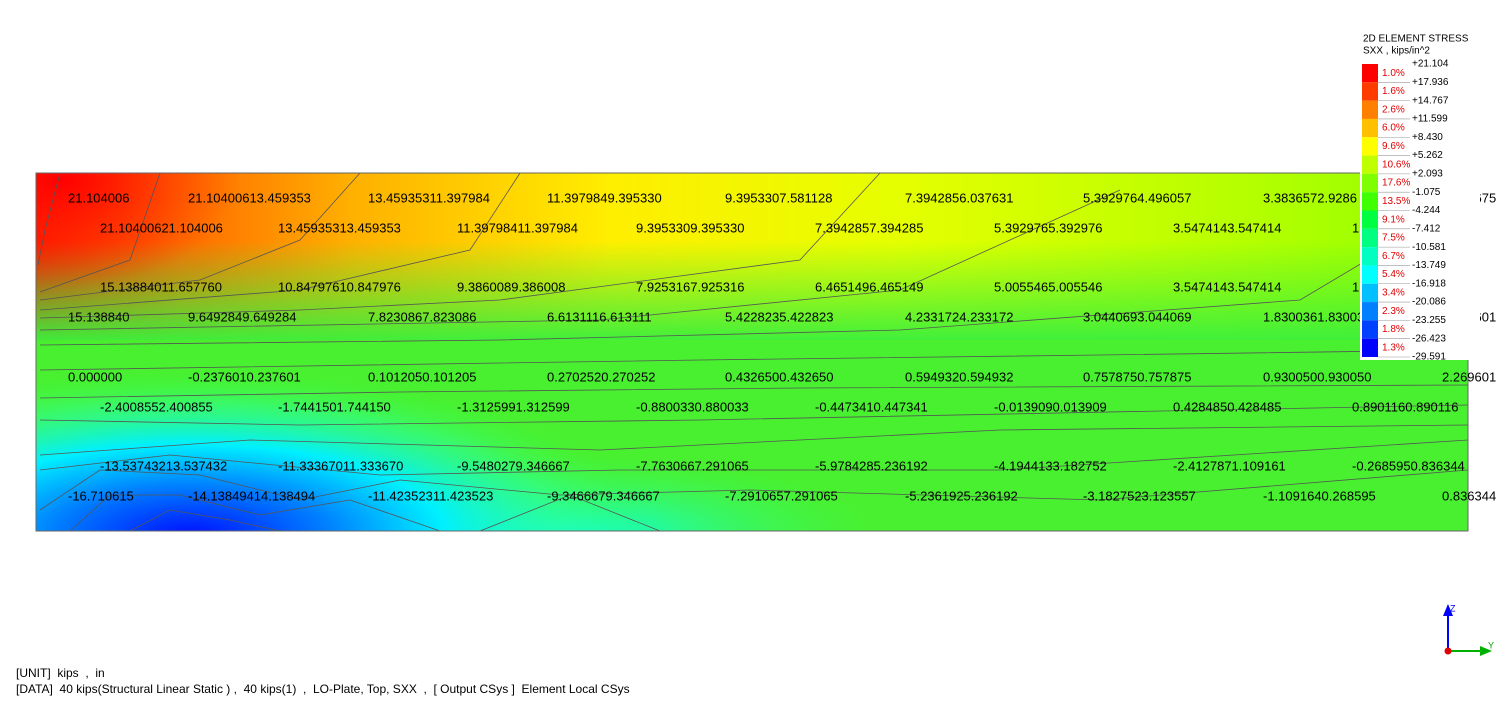 Image resolution: width=1504 pixels, height=705 pixels. I want to click on legend-level: +14.767, so click(1430, 100).